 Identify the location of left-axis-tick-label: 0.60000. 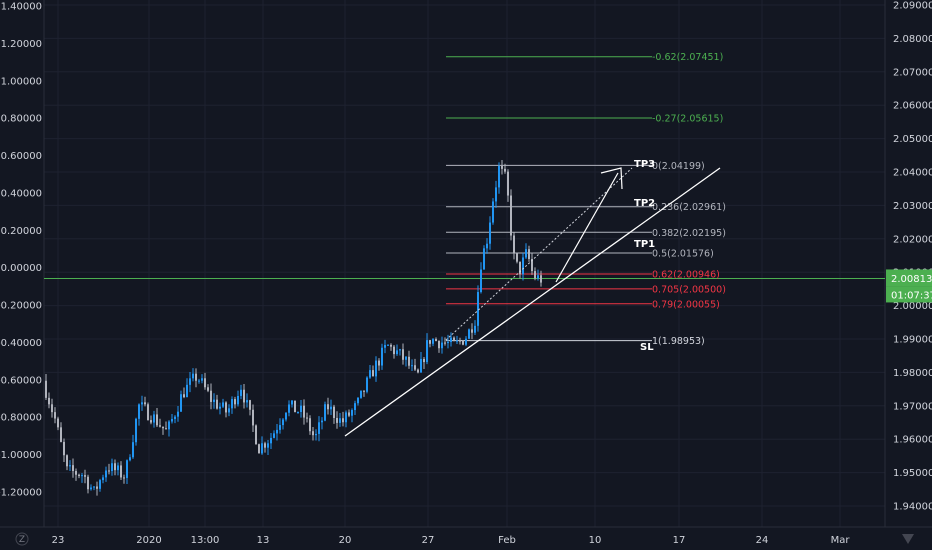
(21, 156).